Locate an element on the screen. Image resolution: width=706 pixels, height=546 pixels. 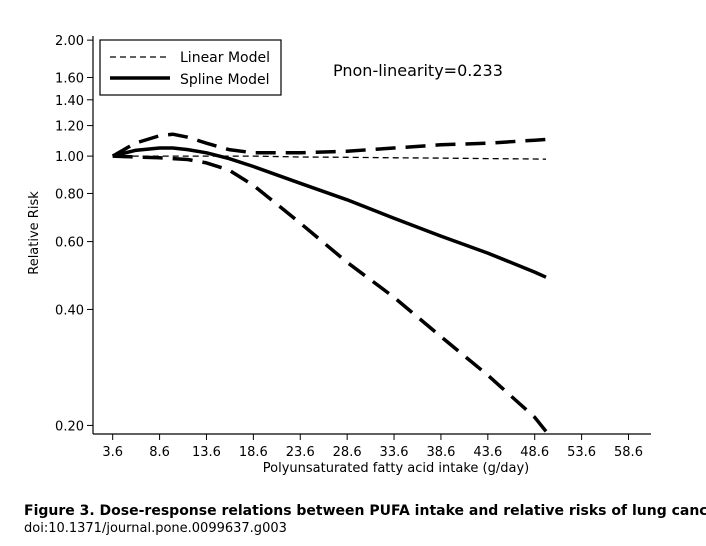
legend-linear-label: Linear Model is located at coordinates (225, 58).